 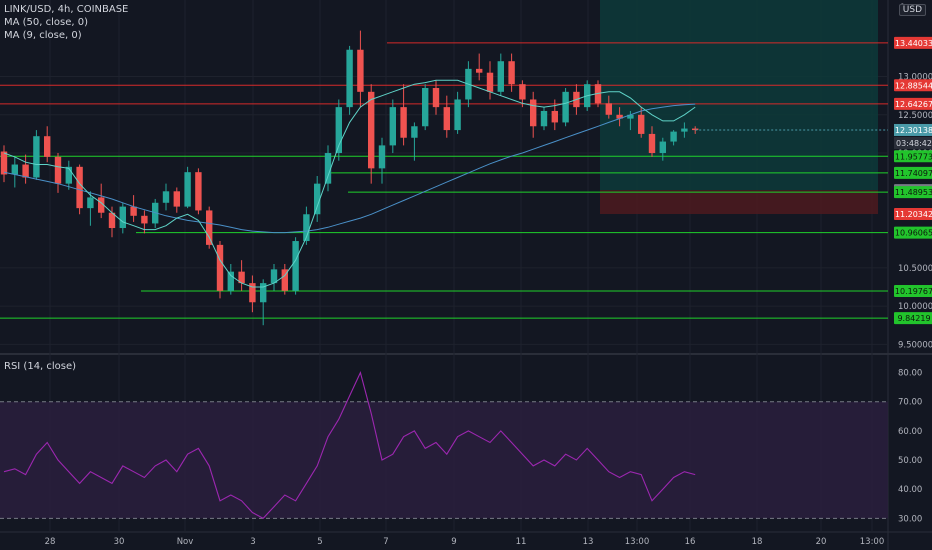 I want to click on price-level-tag-label: 10.19767, so click(x=913, y=291).